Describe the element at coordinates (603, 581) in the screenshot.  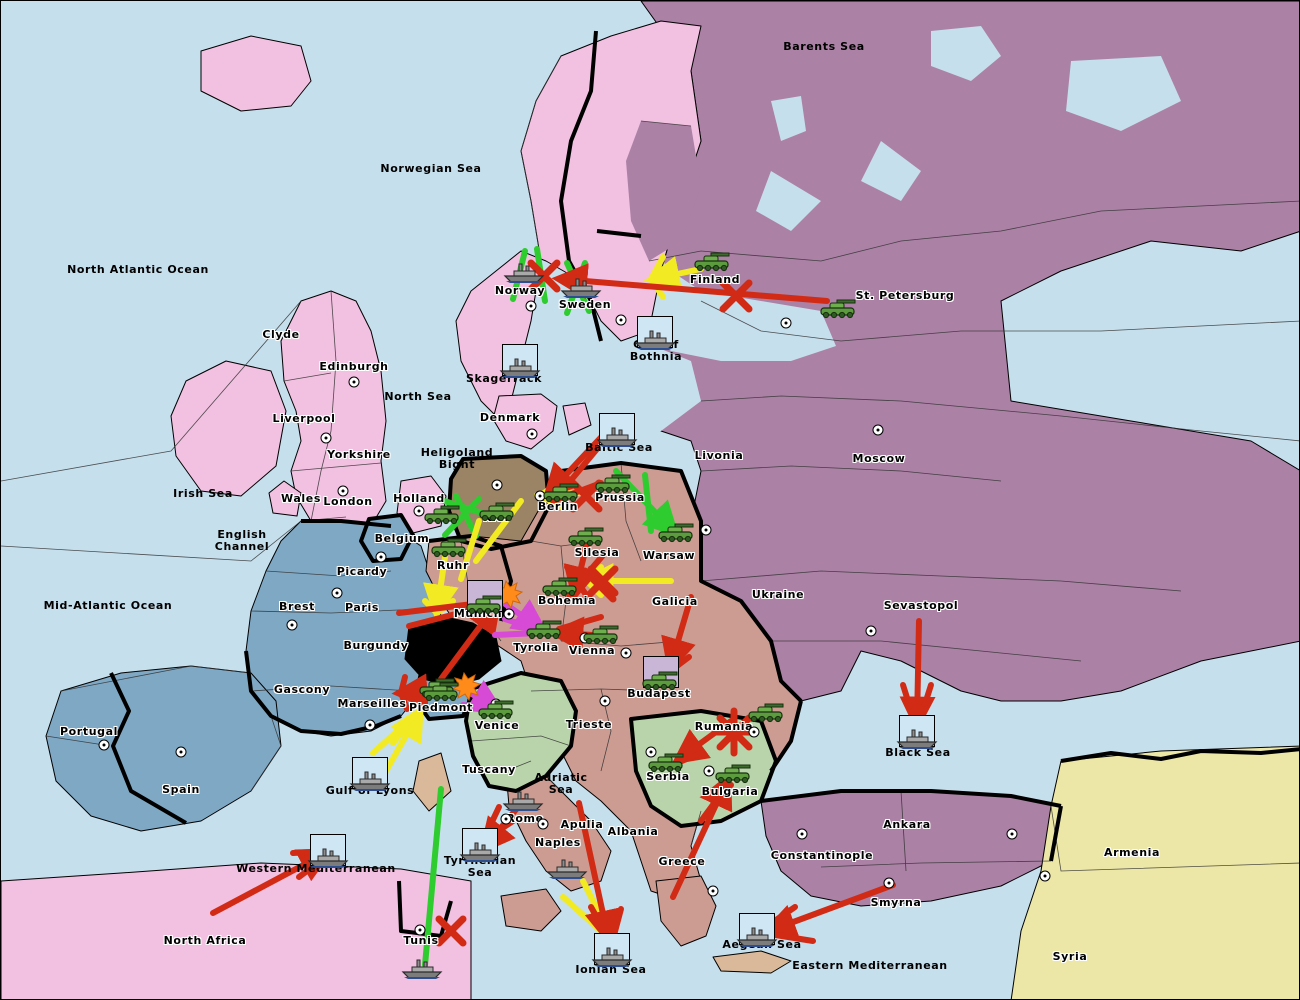
I see `failed-support-markers` at that location.